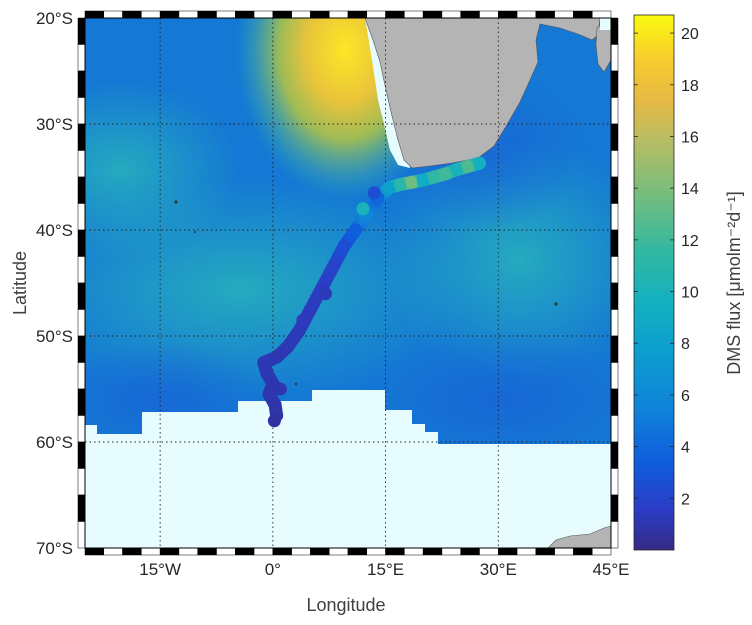 Image resolution: width=752 pixels, height=625 pixels. What do you see at coordinates (385, 569) in the screenshot?
I see `x-tick-label: 15°E` at bounding box center [385, 569].